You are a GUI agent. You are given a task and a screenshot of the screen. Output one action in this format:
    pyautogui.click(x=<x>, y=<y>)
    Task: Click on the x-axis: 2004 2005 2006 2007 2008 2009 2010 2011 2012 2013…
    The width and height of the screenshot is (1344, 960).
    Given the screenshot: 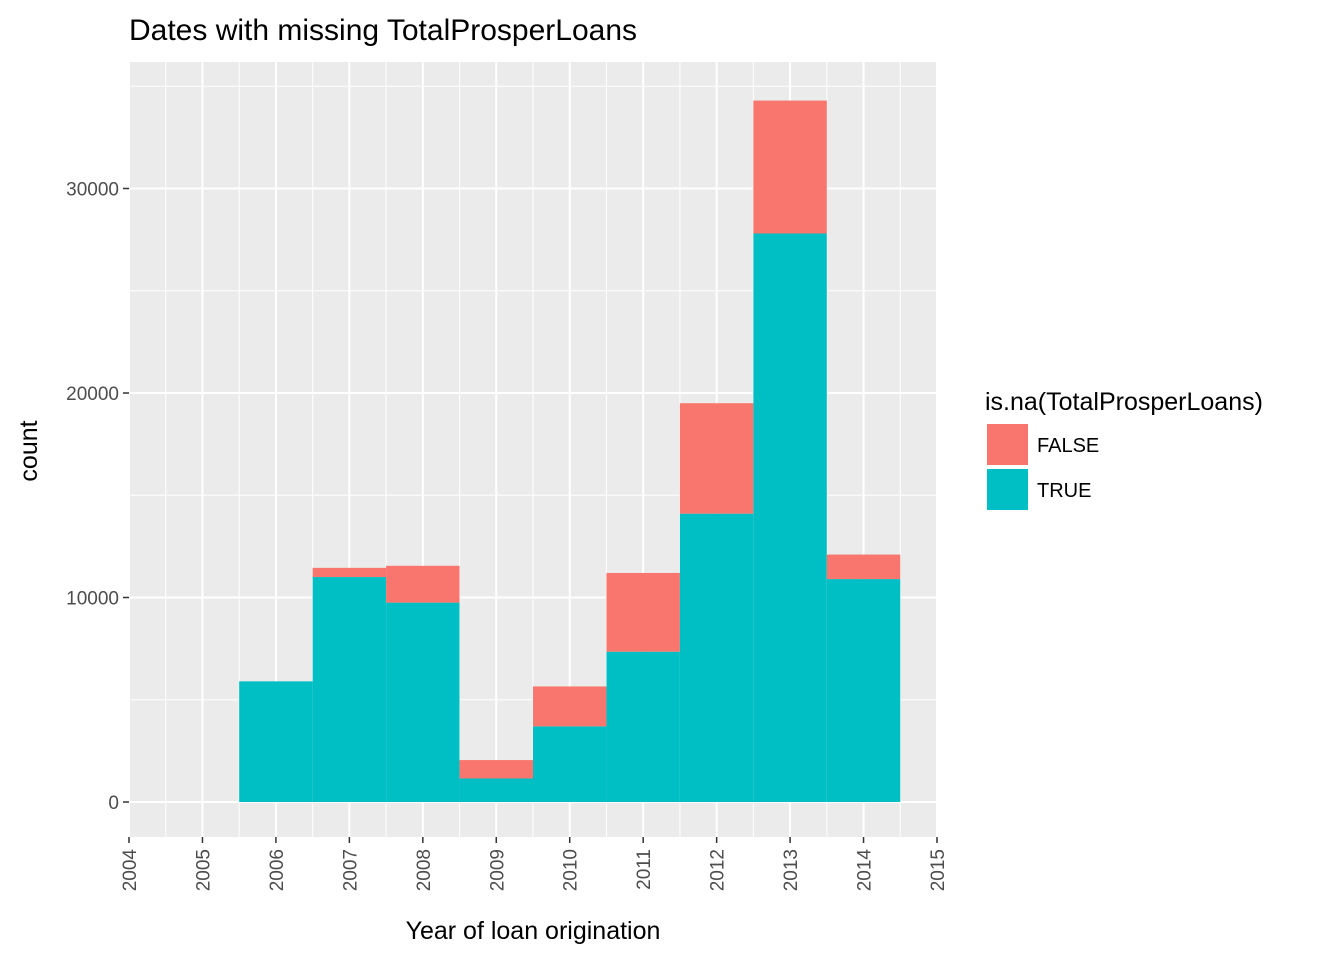 What is the action you would take?
    pyautogui.click(x=534, y=864)
    